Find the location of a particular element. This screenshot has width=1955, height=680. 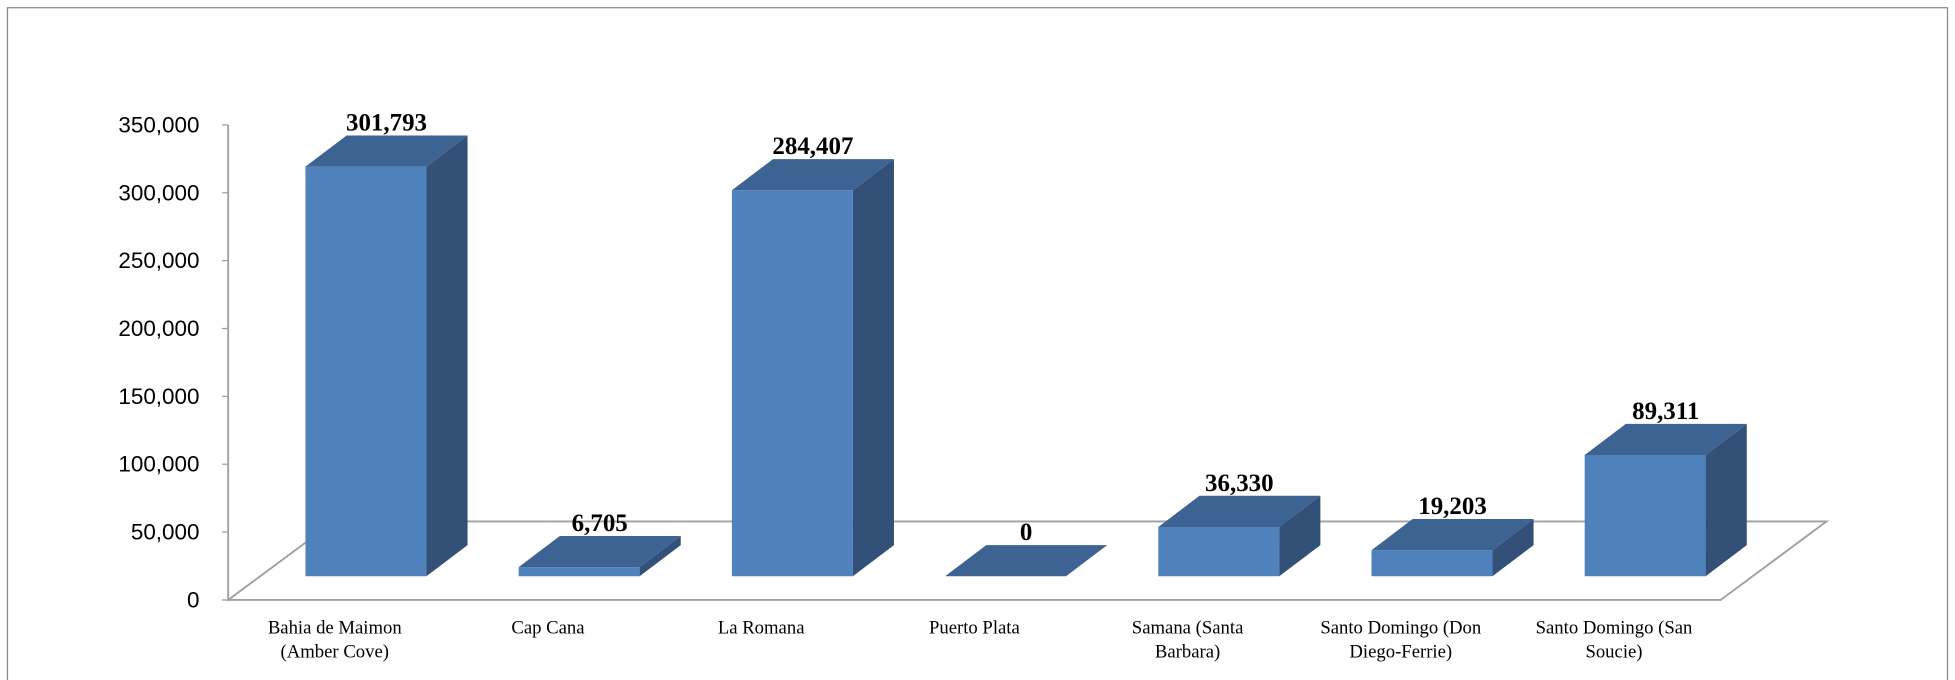

floor is located at coordinates (1027, 560).